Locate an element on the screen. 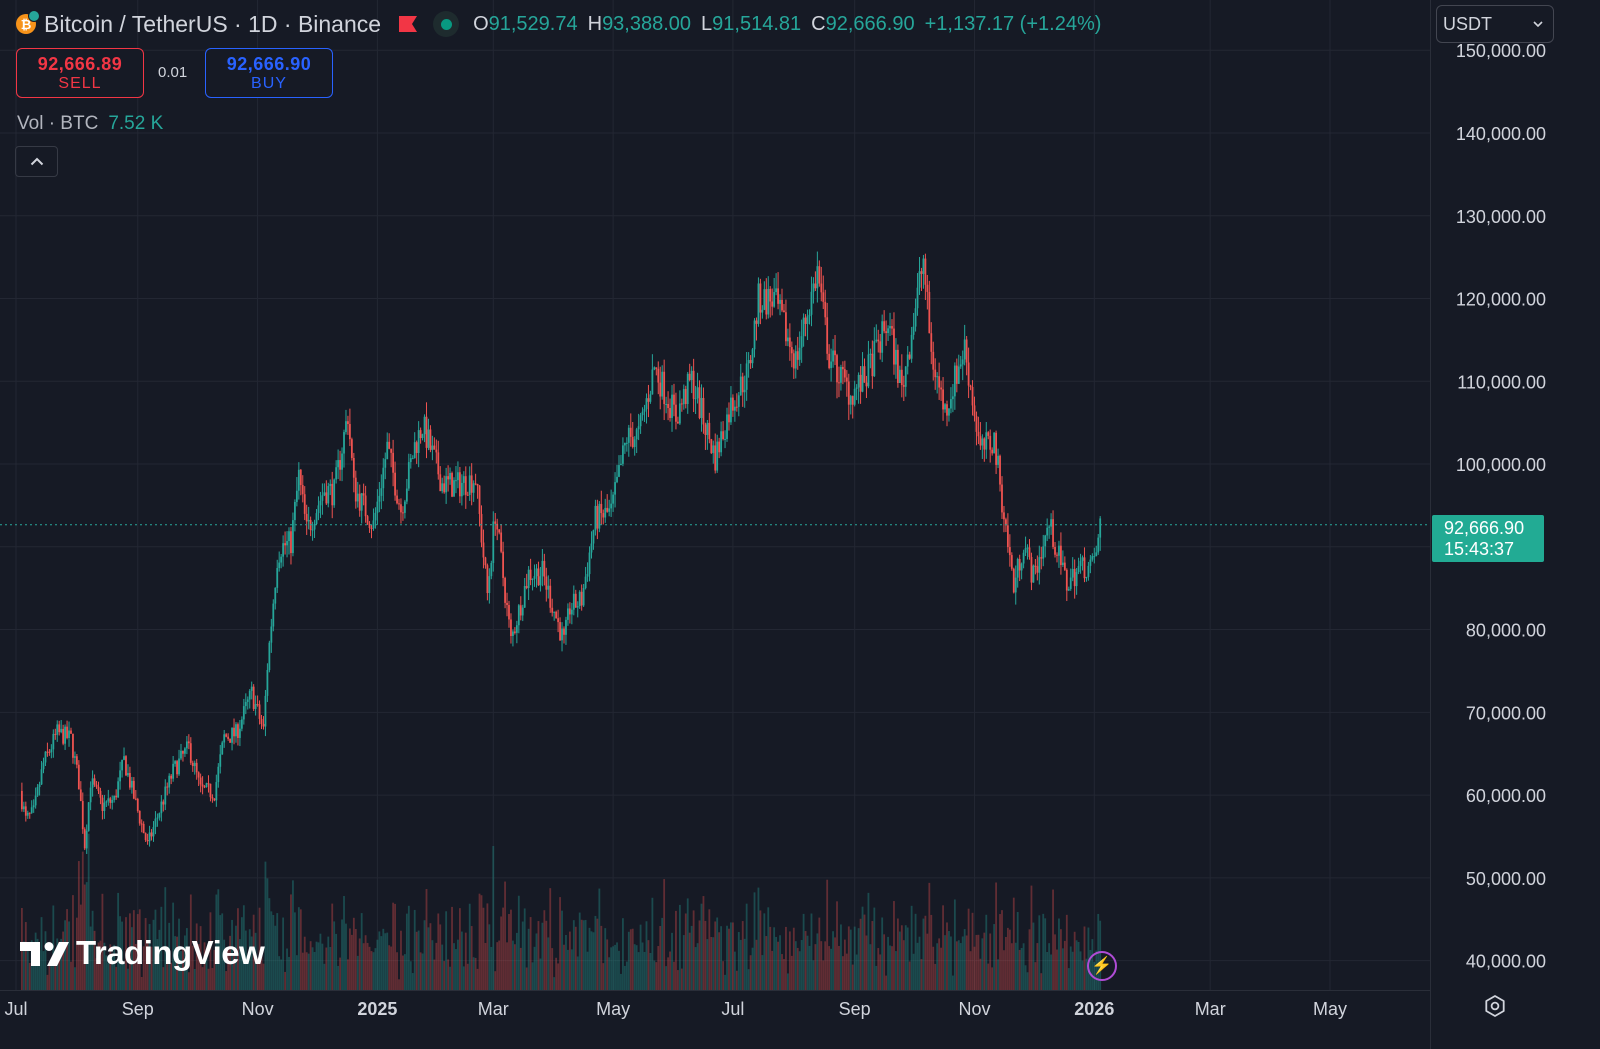 Image resolution: width=1600 pixels, height=1049 pixels. symbol-title: Bitcoin / TetherUS · 1D · Binance is located at coordinates (213, 23).